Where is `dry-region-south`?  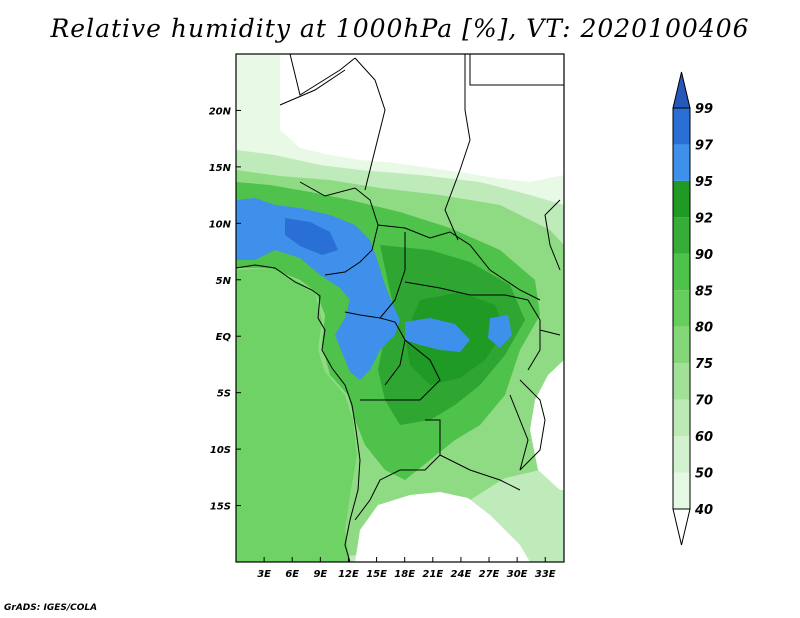 dry-region-south is located at coordinates (442, 527).